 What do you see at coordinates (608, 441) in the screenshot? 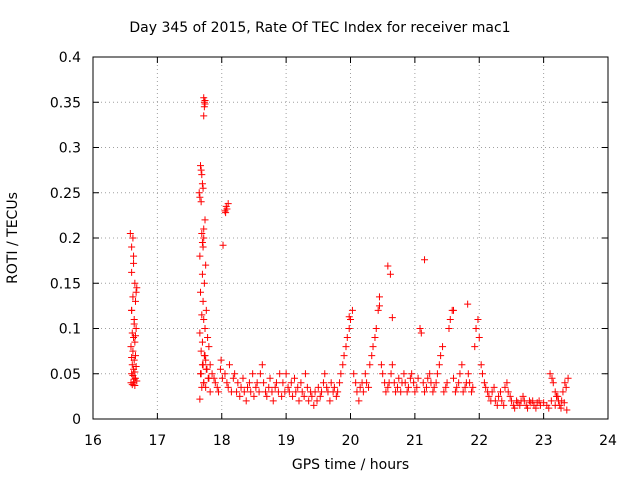
I see `x-tick-label: 24` at bounding box center [608, 441].